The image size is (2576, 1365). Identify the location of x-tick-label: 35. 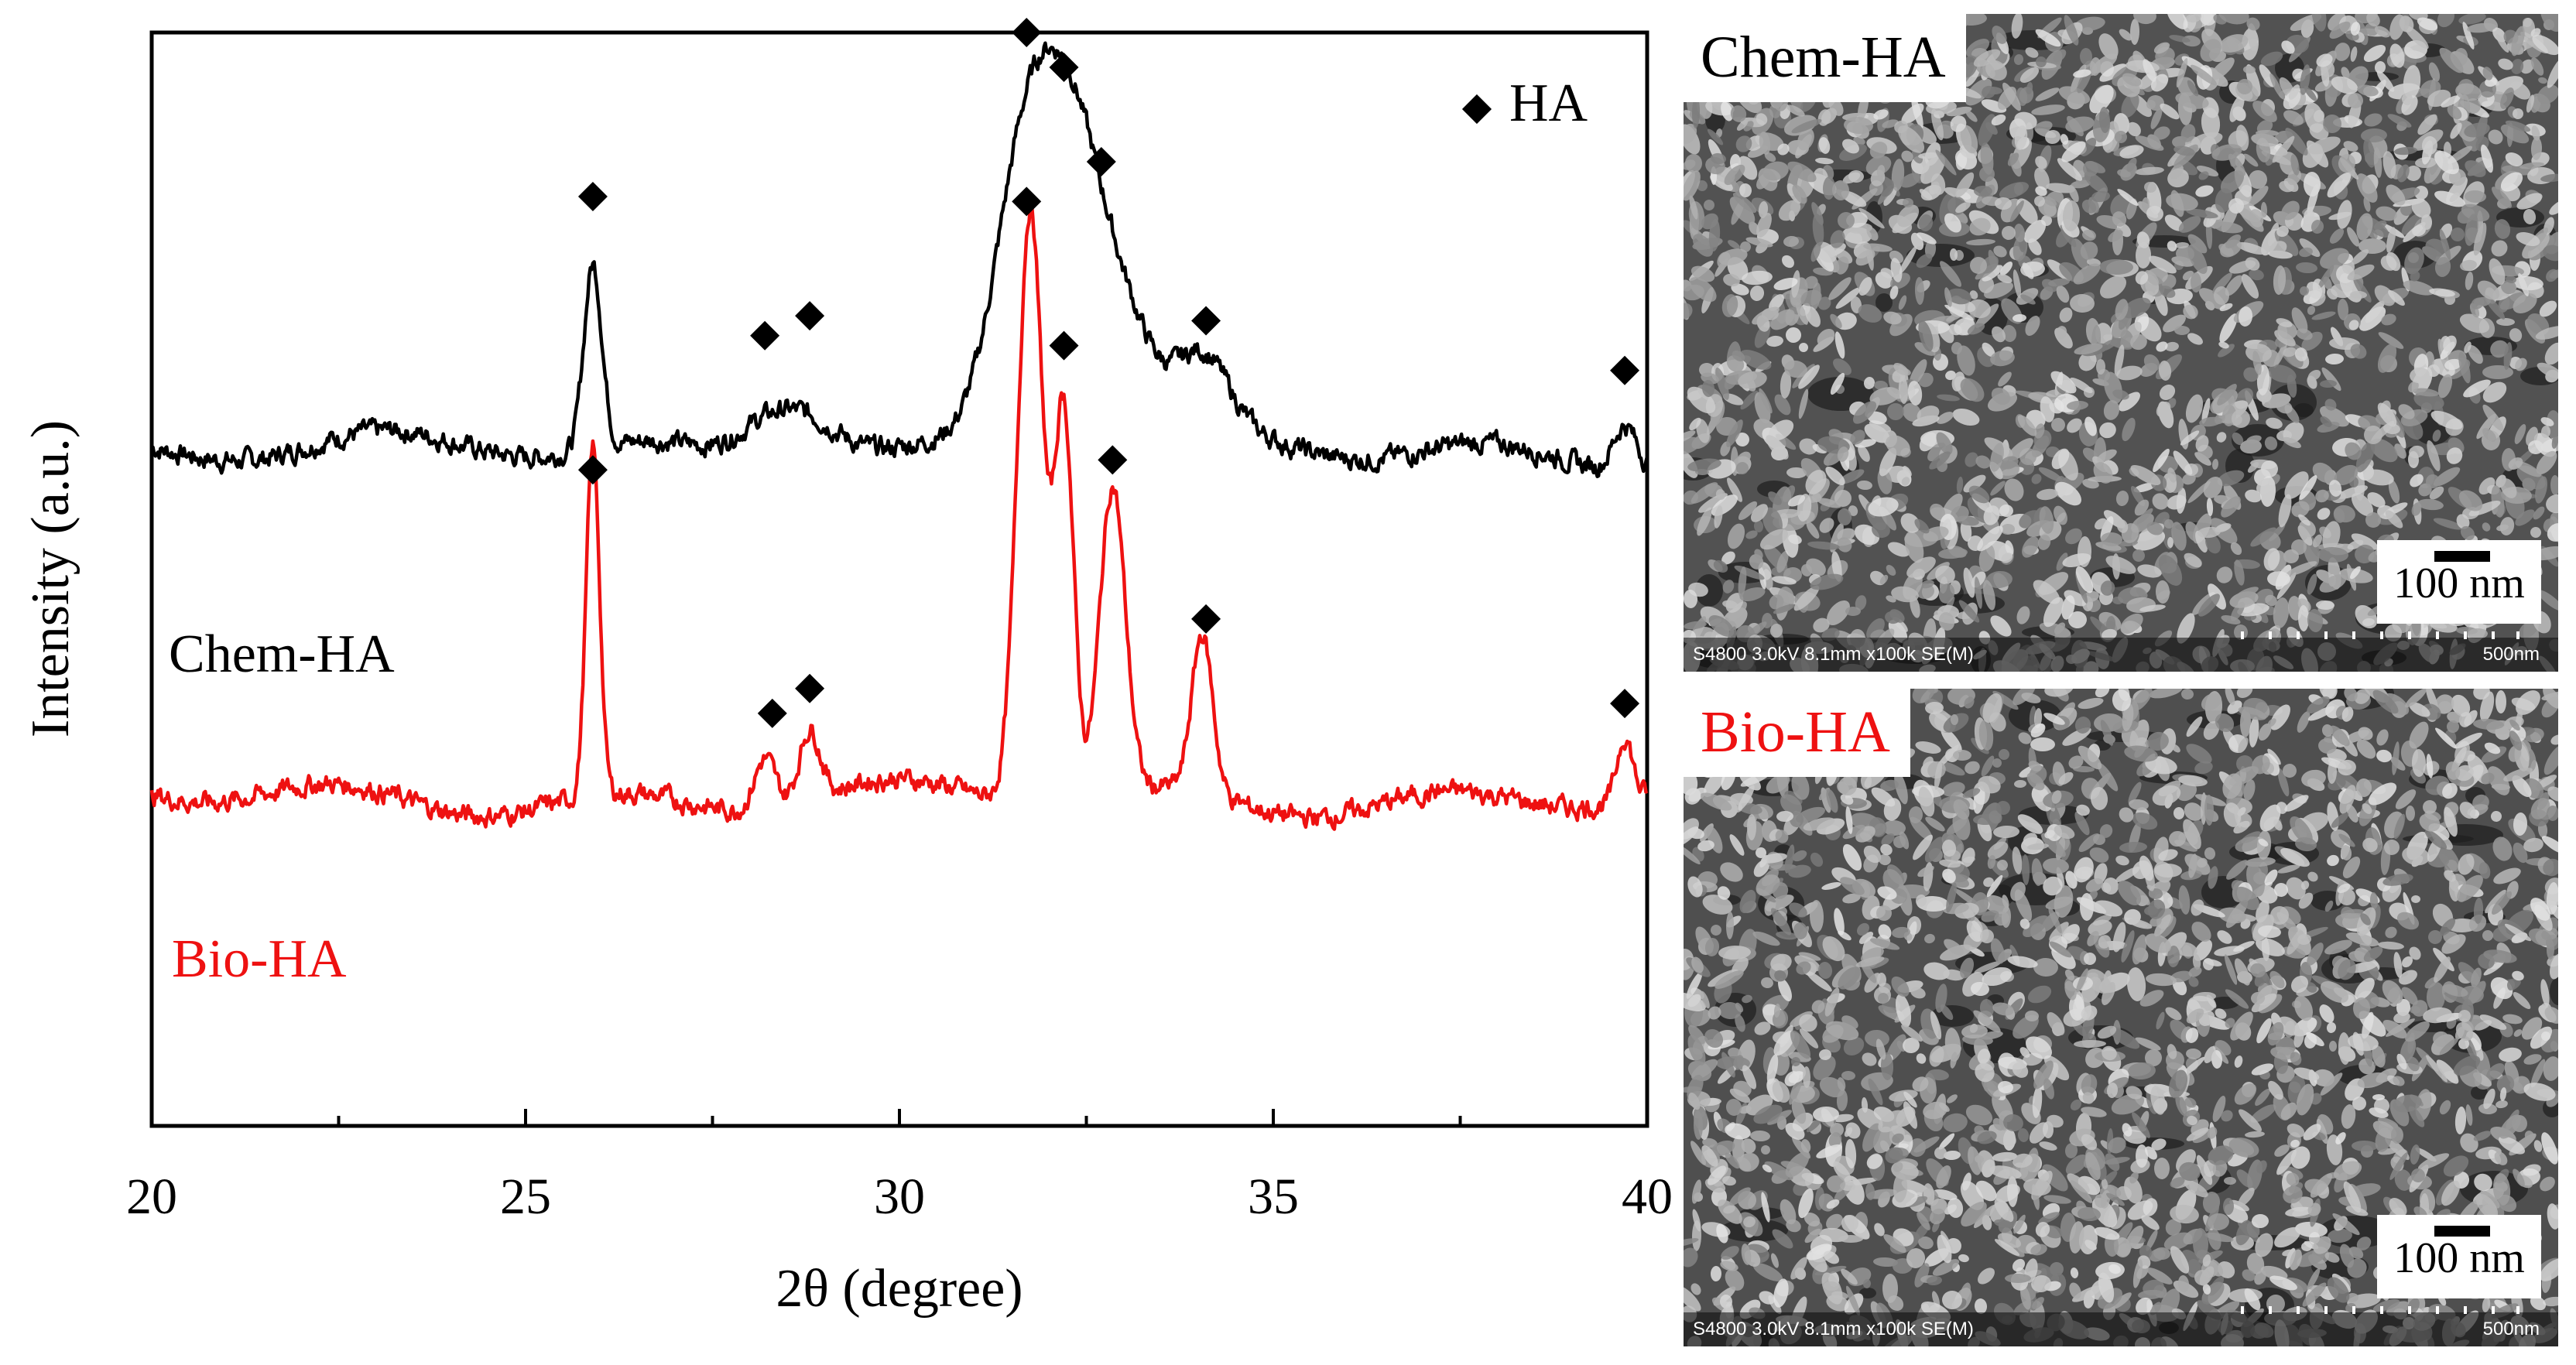
(1273, 1196).